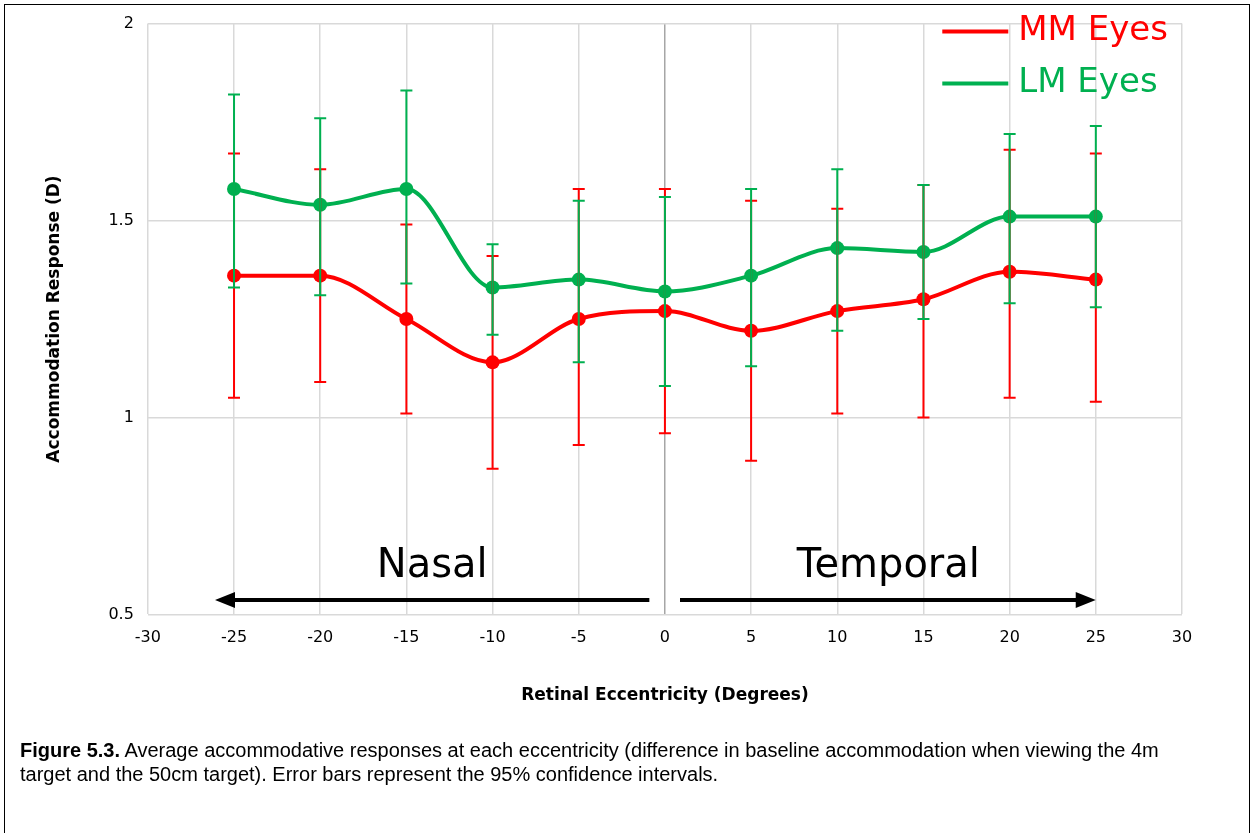 This screenshot has width=1252, height=833. I want to click on x-tick-label: 30, so click(1182, 637).